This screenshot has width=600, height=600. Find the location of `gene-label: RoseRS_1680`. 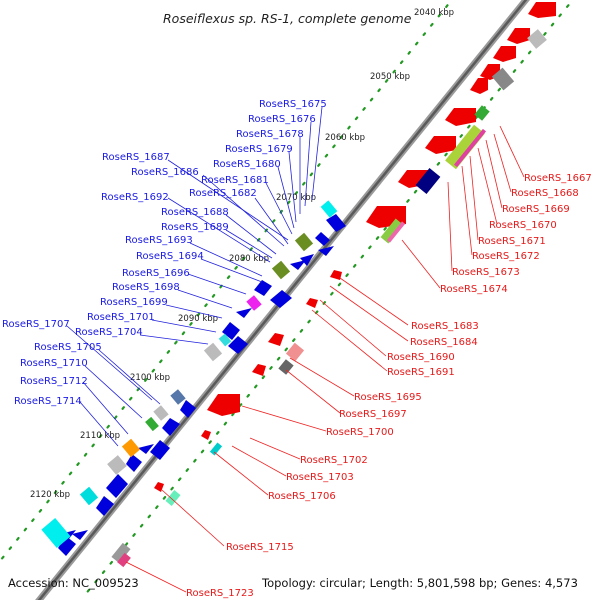

gene-label: RoseRS_1680 is located at coordinates (247, 164).